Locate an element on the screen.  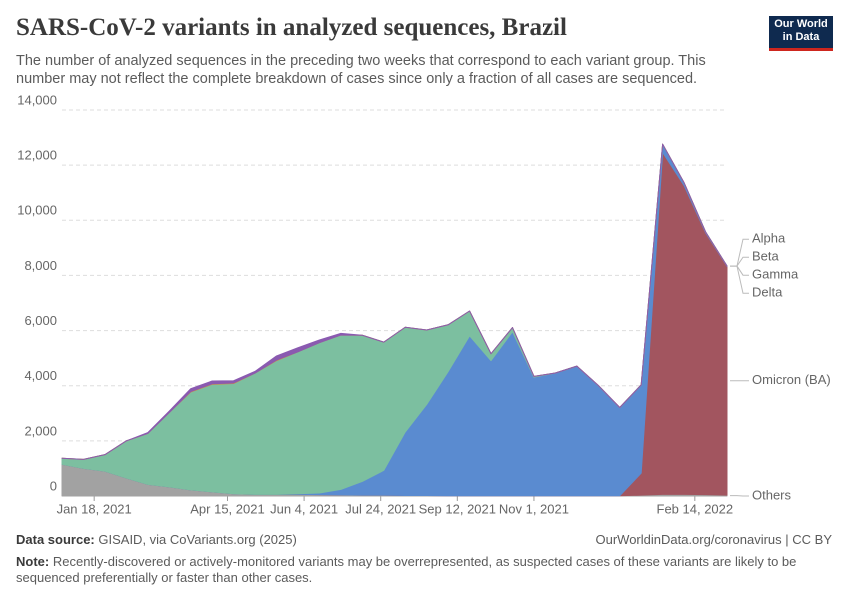
y-tick-label: 0 is located at coordinates (53, 485).